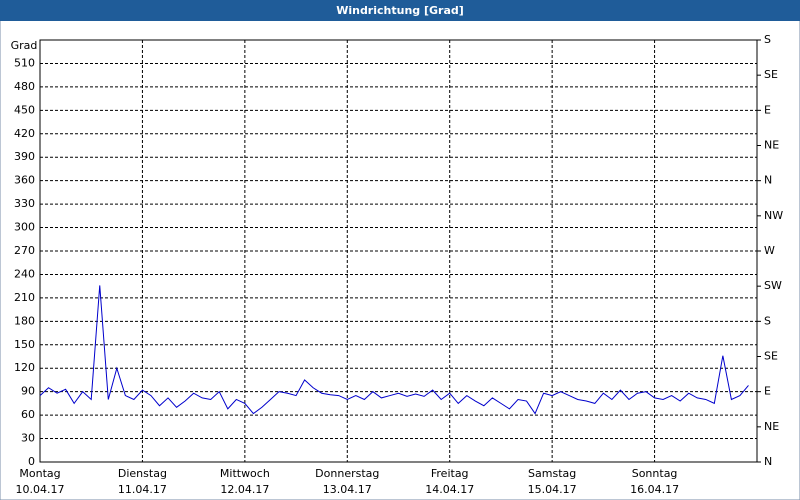 This screenshot has width=800, height=500. What do you see at coordinates (552, 473) in the screenshot?
I see `x-tick-label: Samstag` at bounding box center [552, 473].